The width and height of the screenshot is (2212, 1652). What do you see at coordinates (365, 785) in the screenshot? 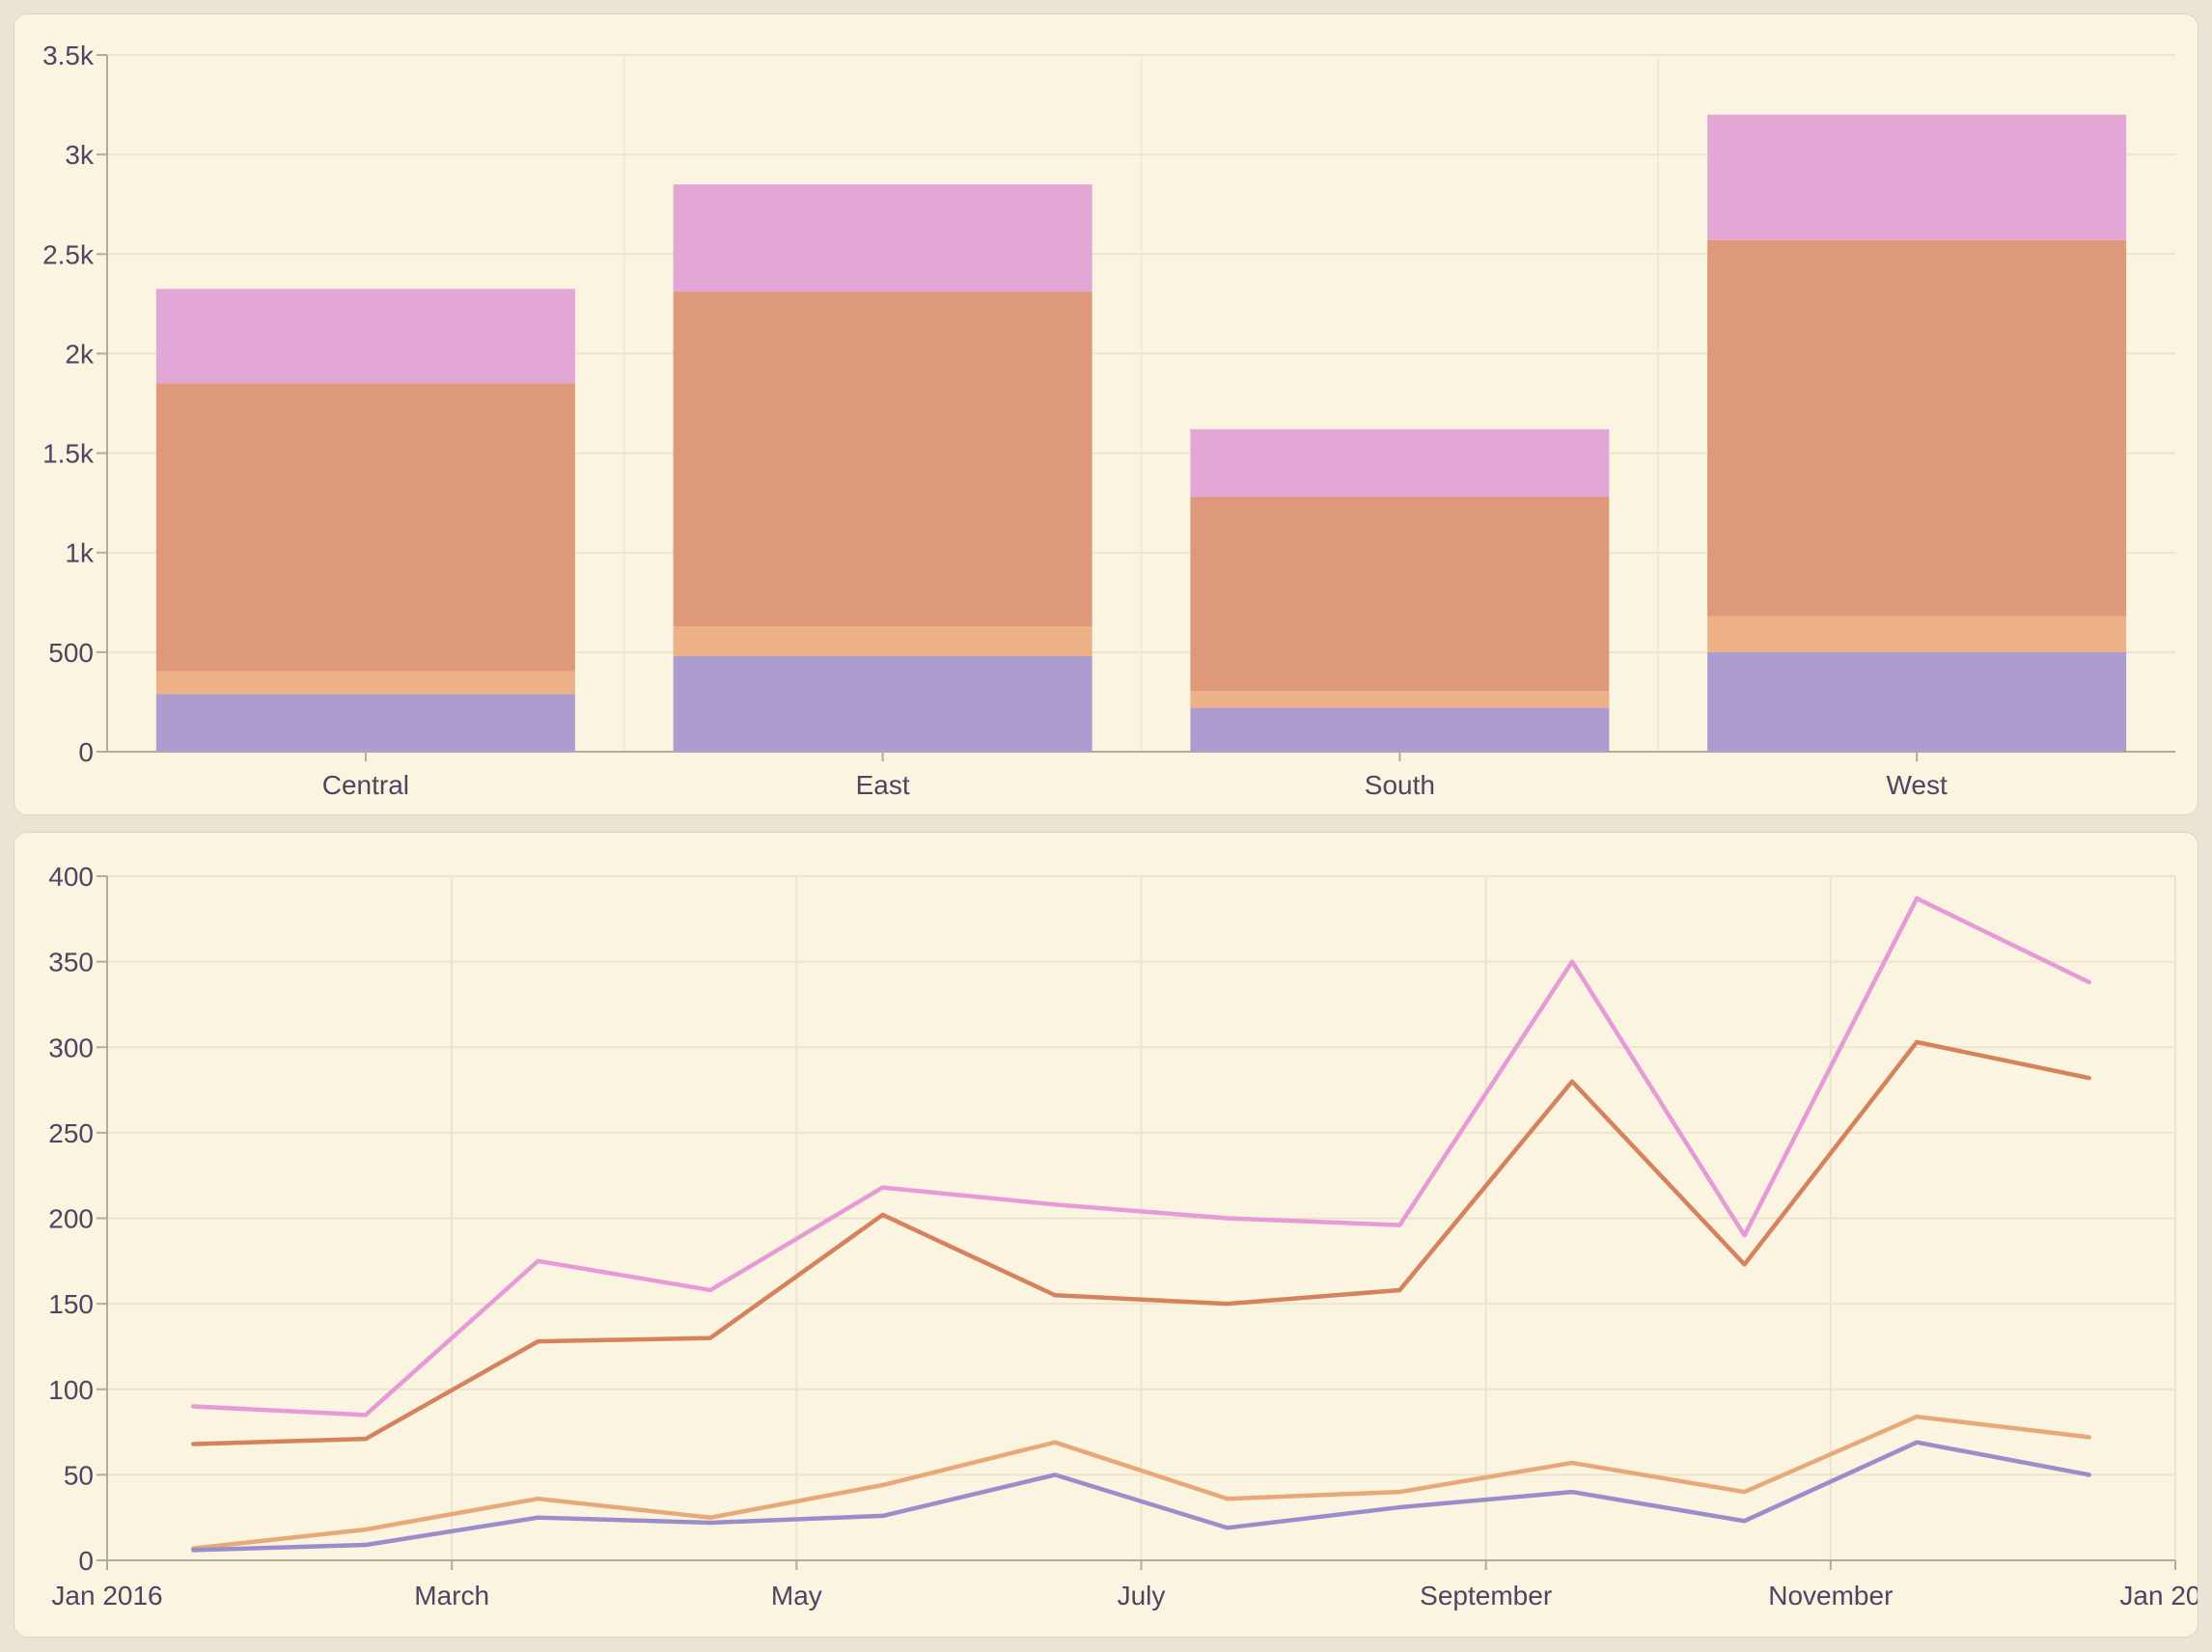
I see `category-label: Central` at bounding box center [365, 785].